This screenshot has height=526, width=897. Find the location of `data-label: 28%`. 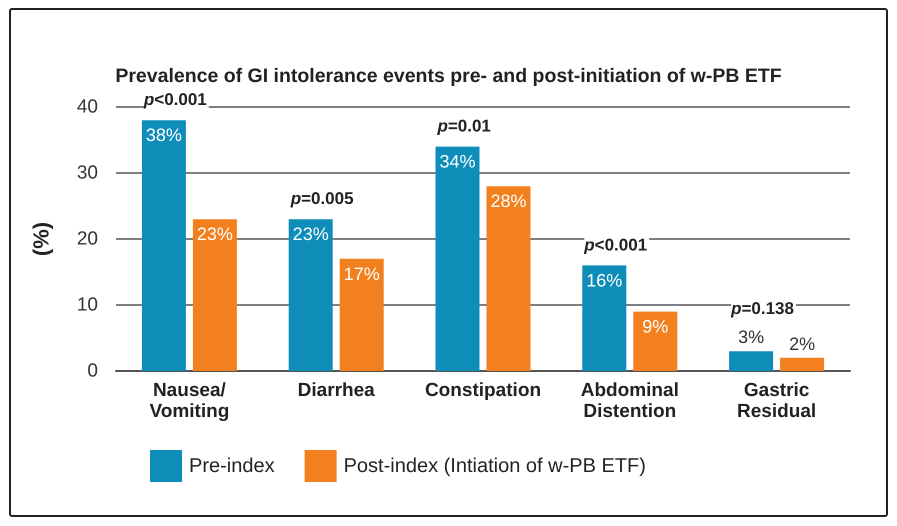

data-label: 28% is located at coordinates (508, 201).